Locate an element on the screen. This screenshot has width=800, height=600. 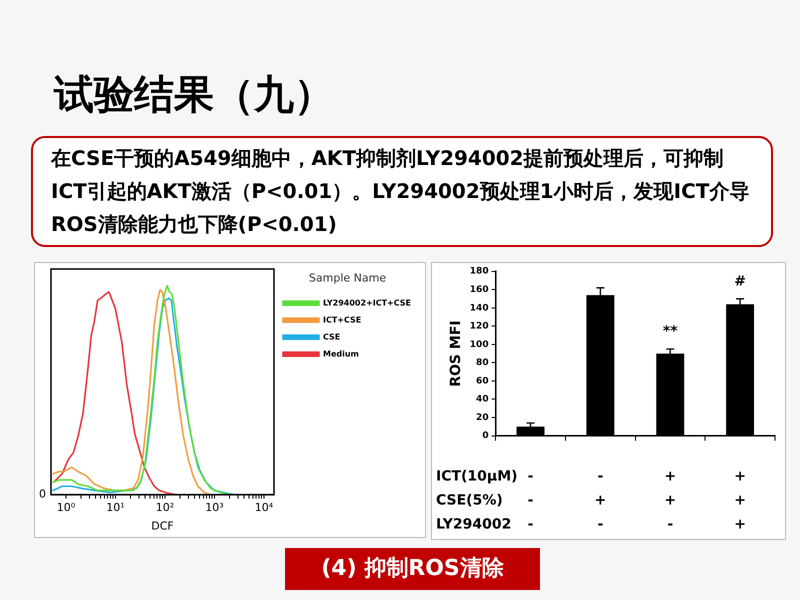
y-tick-label: 20 is located at coordinates (482, 417).